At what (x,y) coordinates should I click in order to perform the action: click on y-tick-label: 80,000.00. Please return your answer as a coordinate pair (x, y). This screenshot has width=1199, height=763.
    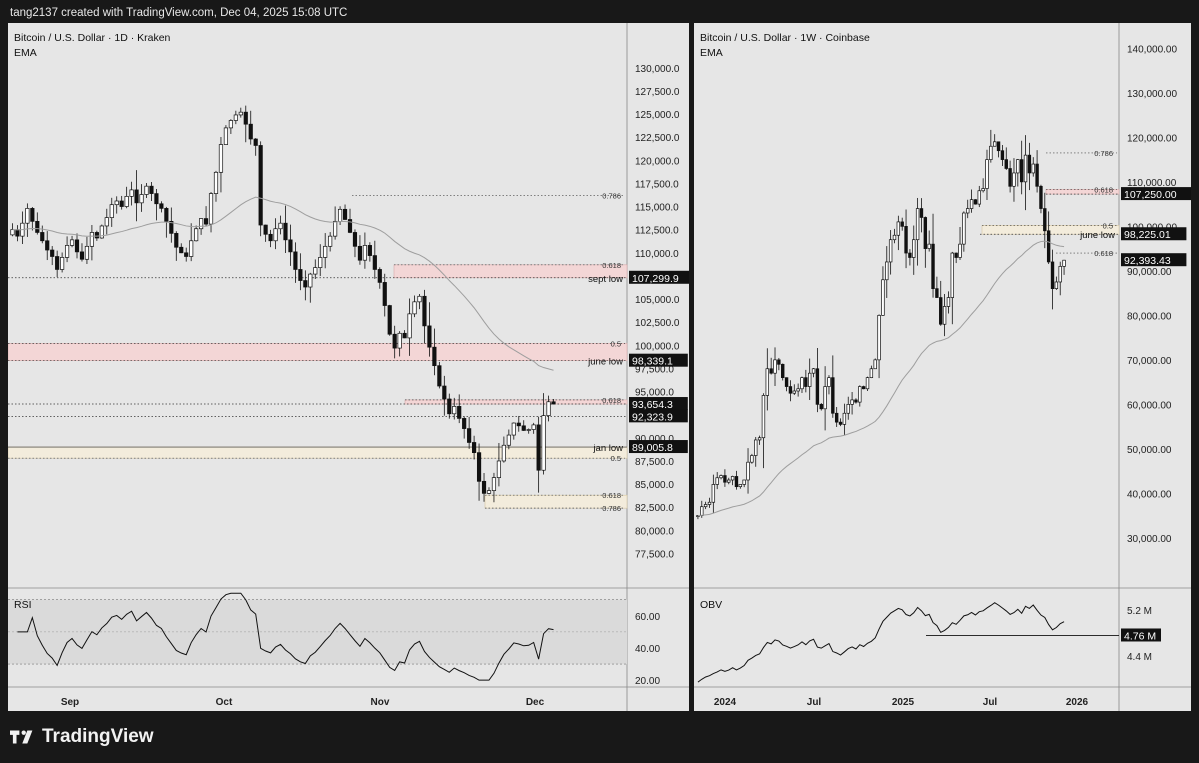
    Looking at the image, I should click on (1149, 316).